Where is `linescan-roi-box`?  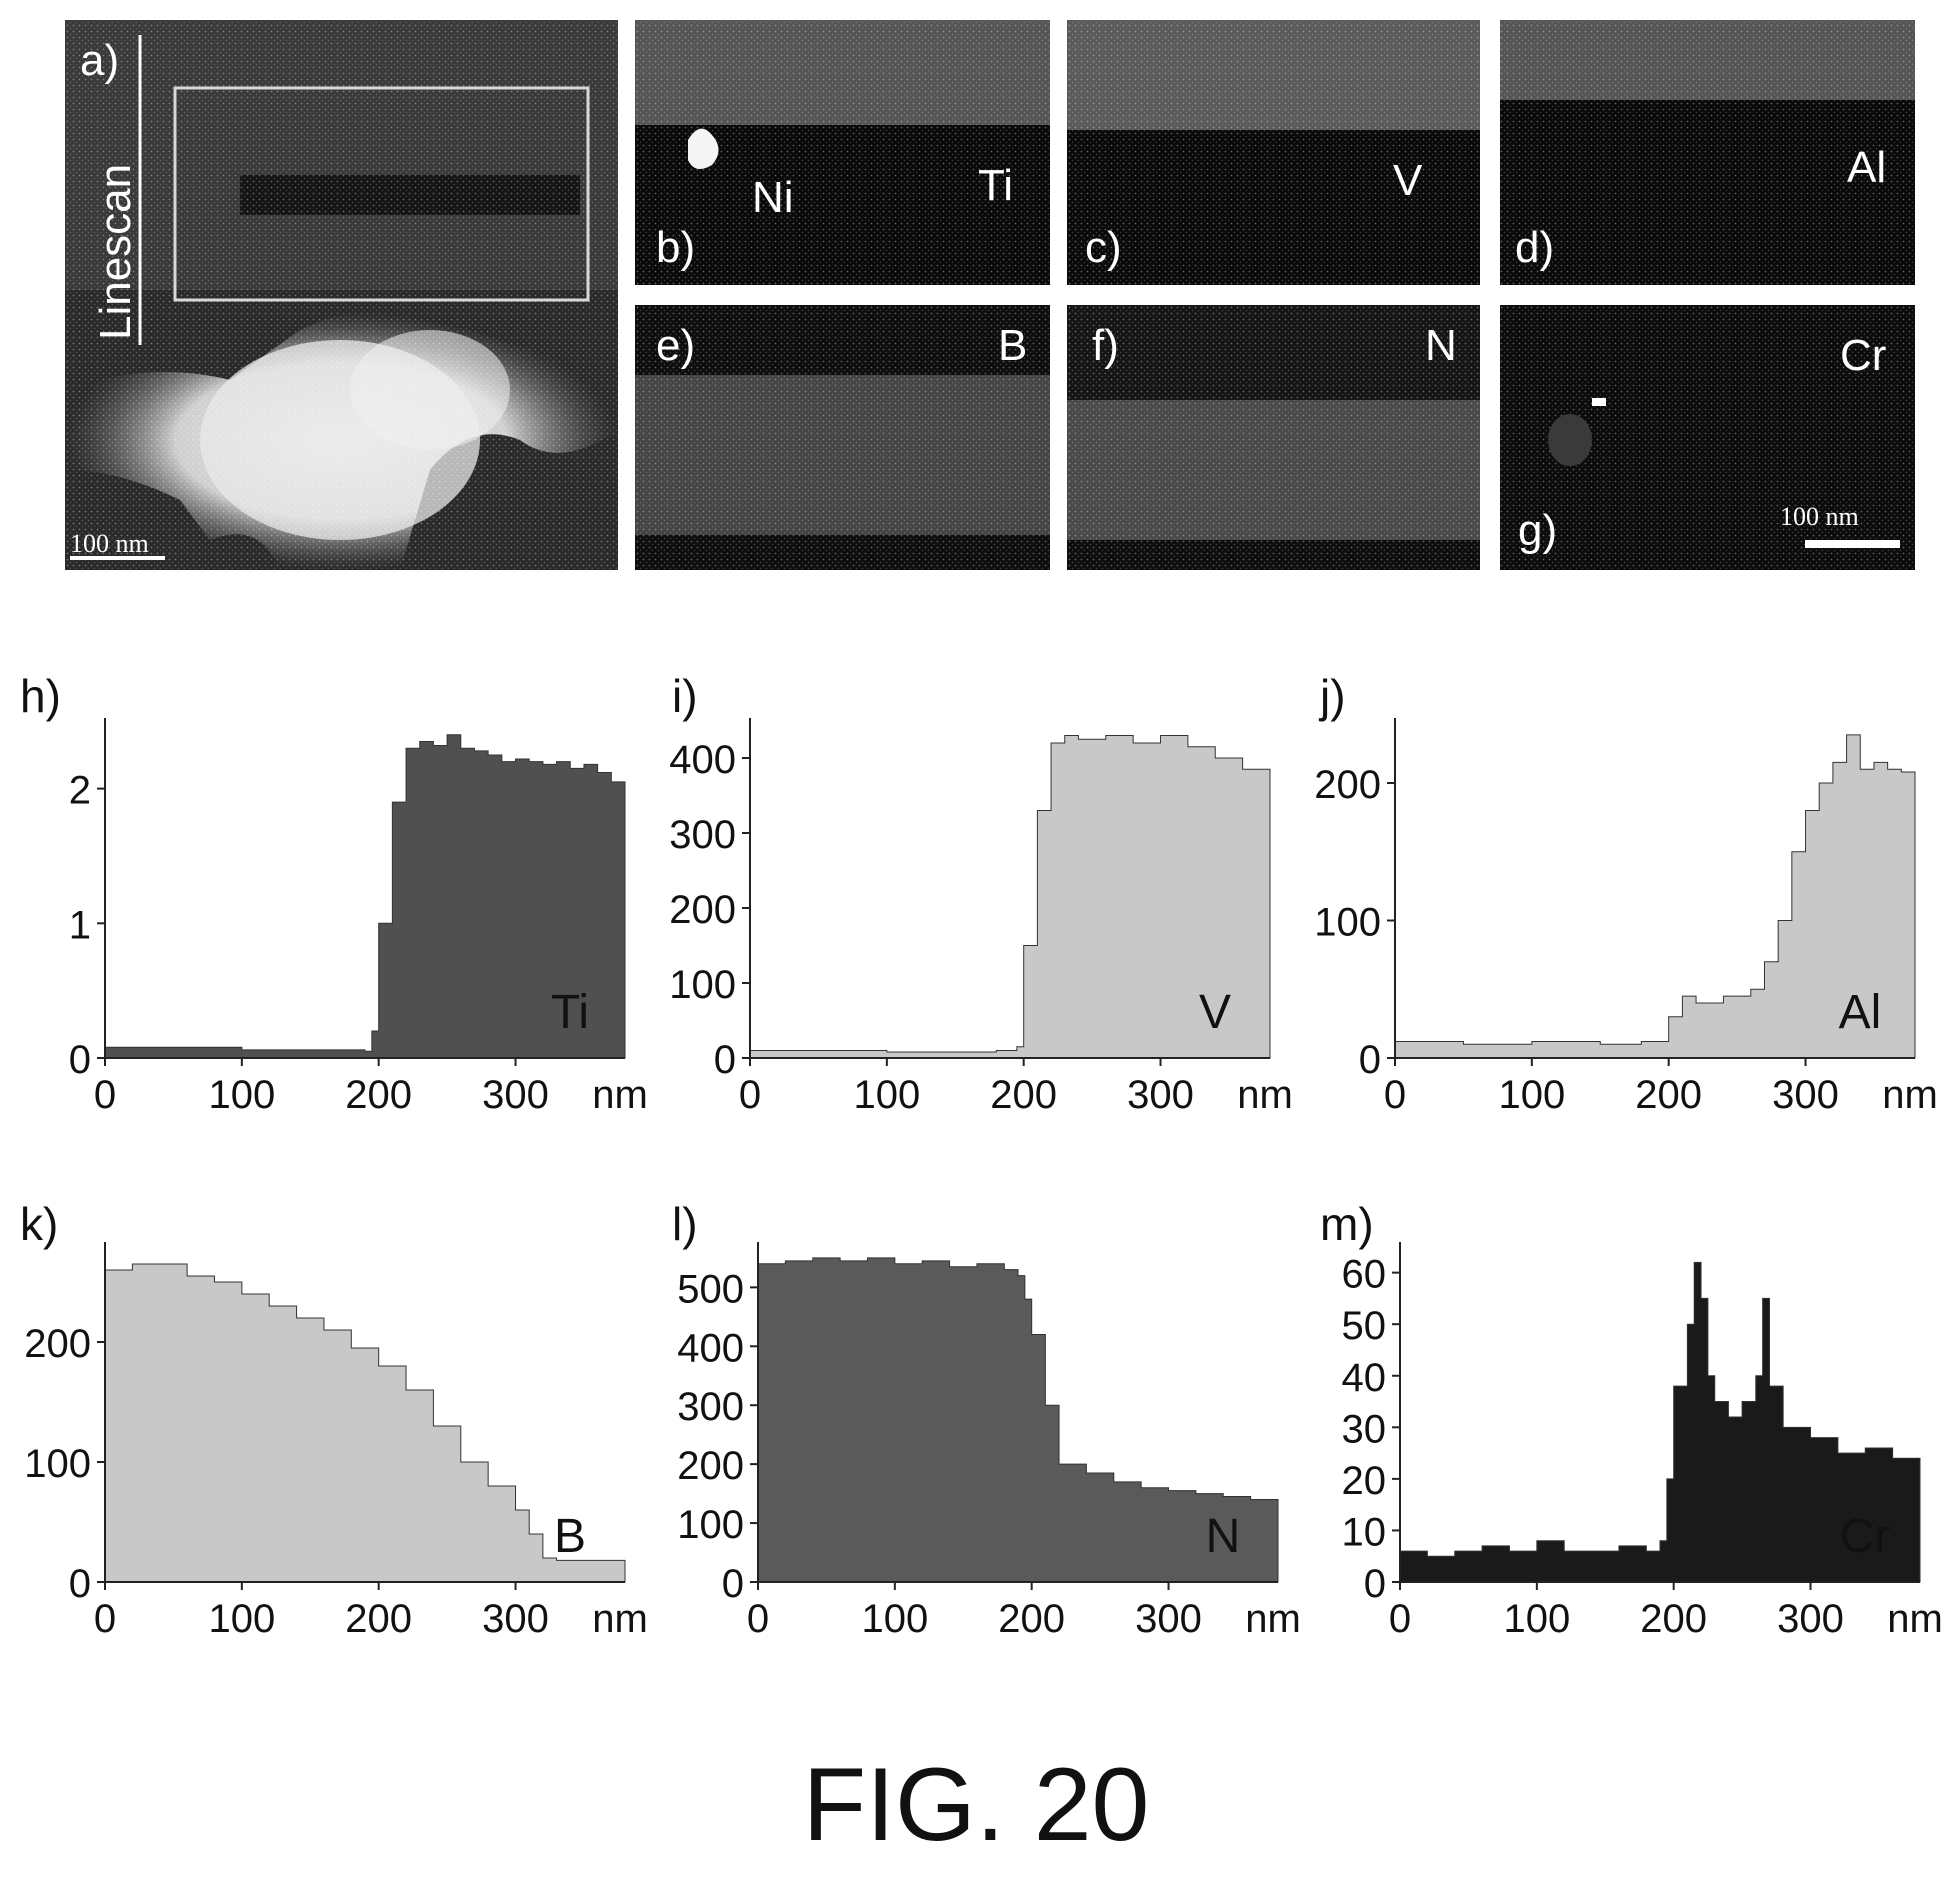 linescan-roi-box is located at coordinates (381, 194).